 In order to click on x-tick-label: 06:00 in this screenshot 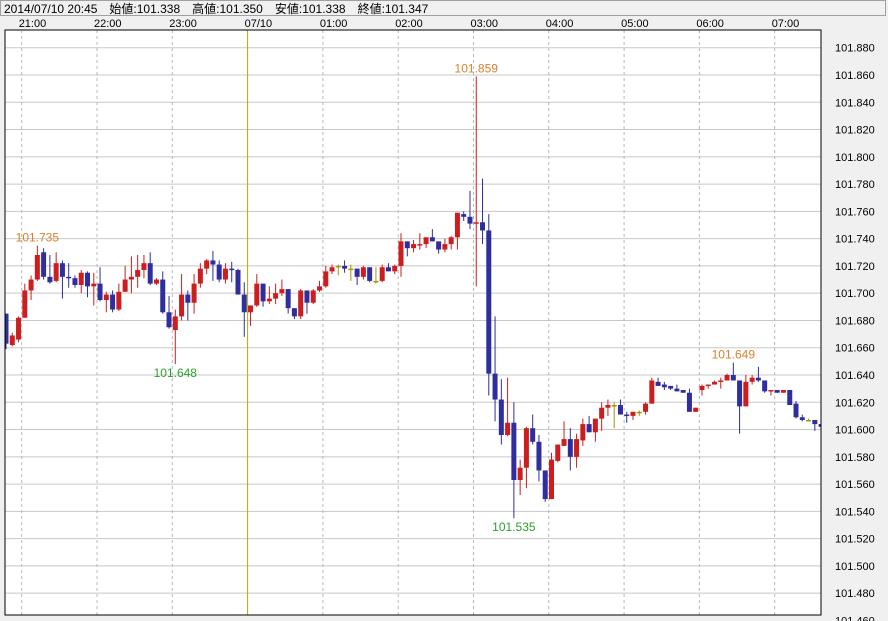, I will do `click(710, 24)`.